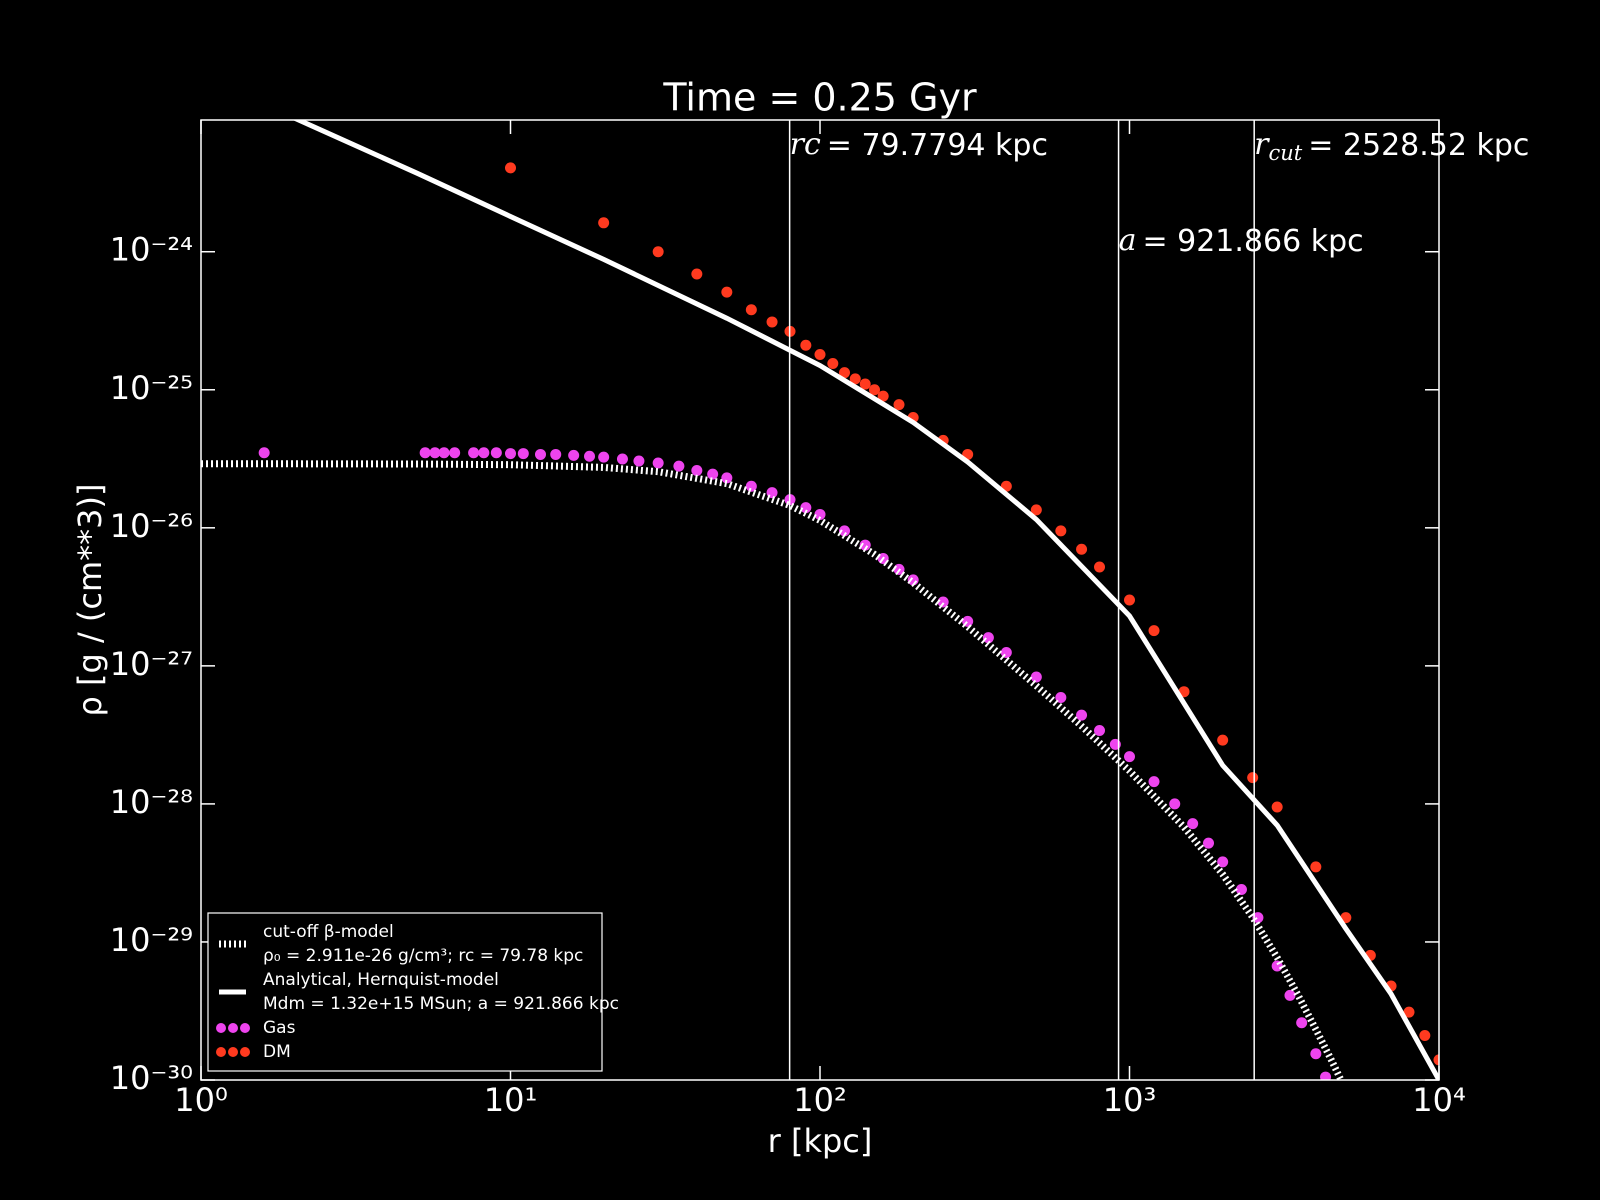 This screenshot has width=1600, height=1200. What do you see at coordinates (151, 802) in the screenshot?
I see `y-tick-label: 10⁻²⁸` at bounding box center [151, 802].